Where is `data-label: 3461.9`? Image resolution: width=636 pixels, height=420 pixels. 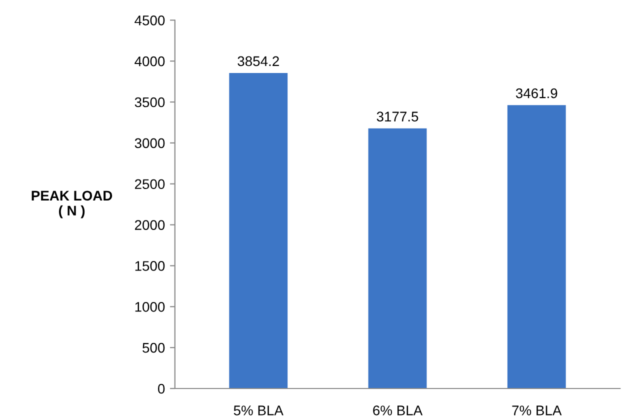
data-label: 3461.9 is located at coordinates (537, 93).